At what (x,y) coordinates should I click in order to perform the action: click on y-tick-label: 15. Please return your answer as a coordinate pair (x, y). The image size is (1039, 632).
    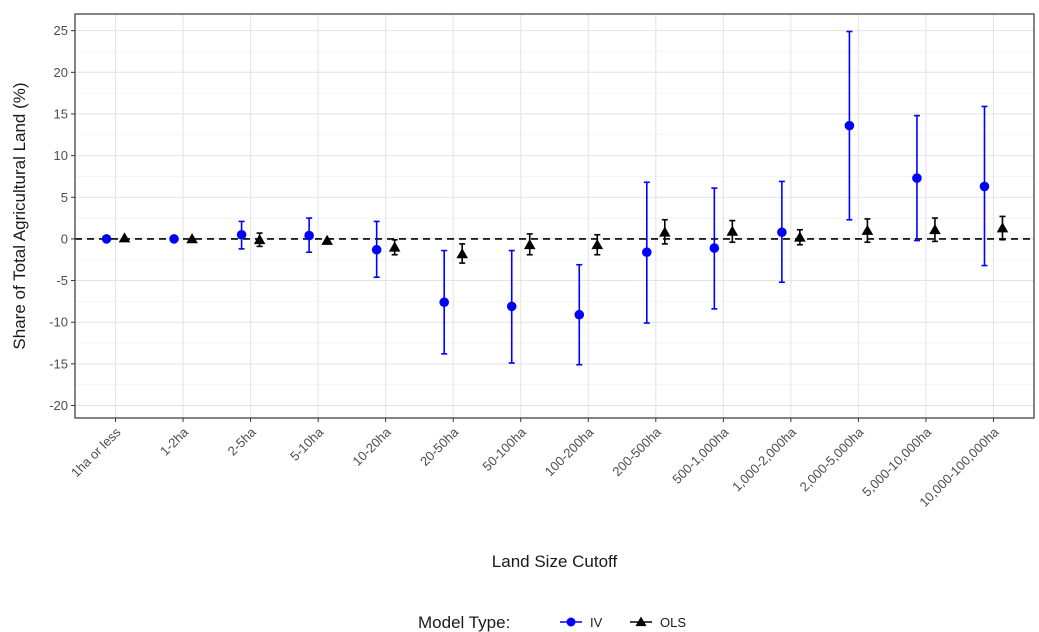
    Looking at the image, I should click on (61, 113).